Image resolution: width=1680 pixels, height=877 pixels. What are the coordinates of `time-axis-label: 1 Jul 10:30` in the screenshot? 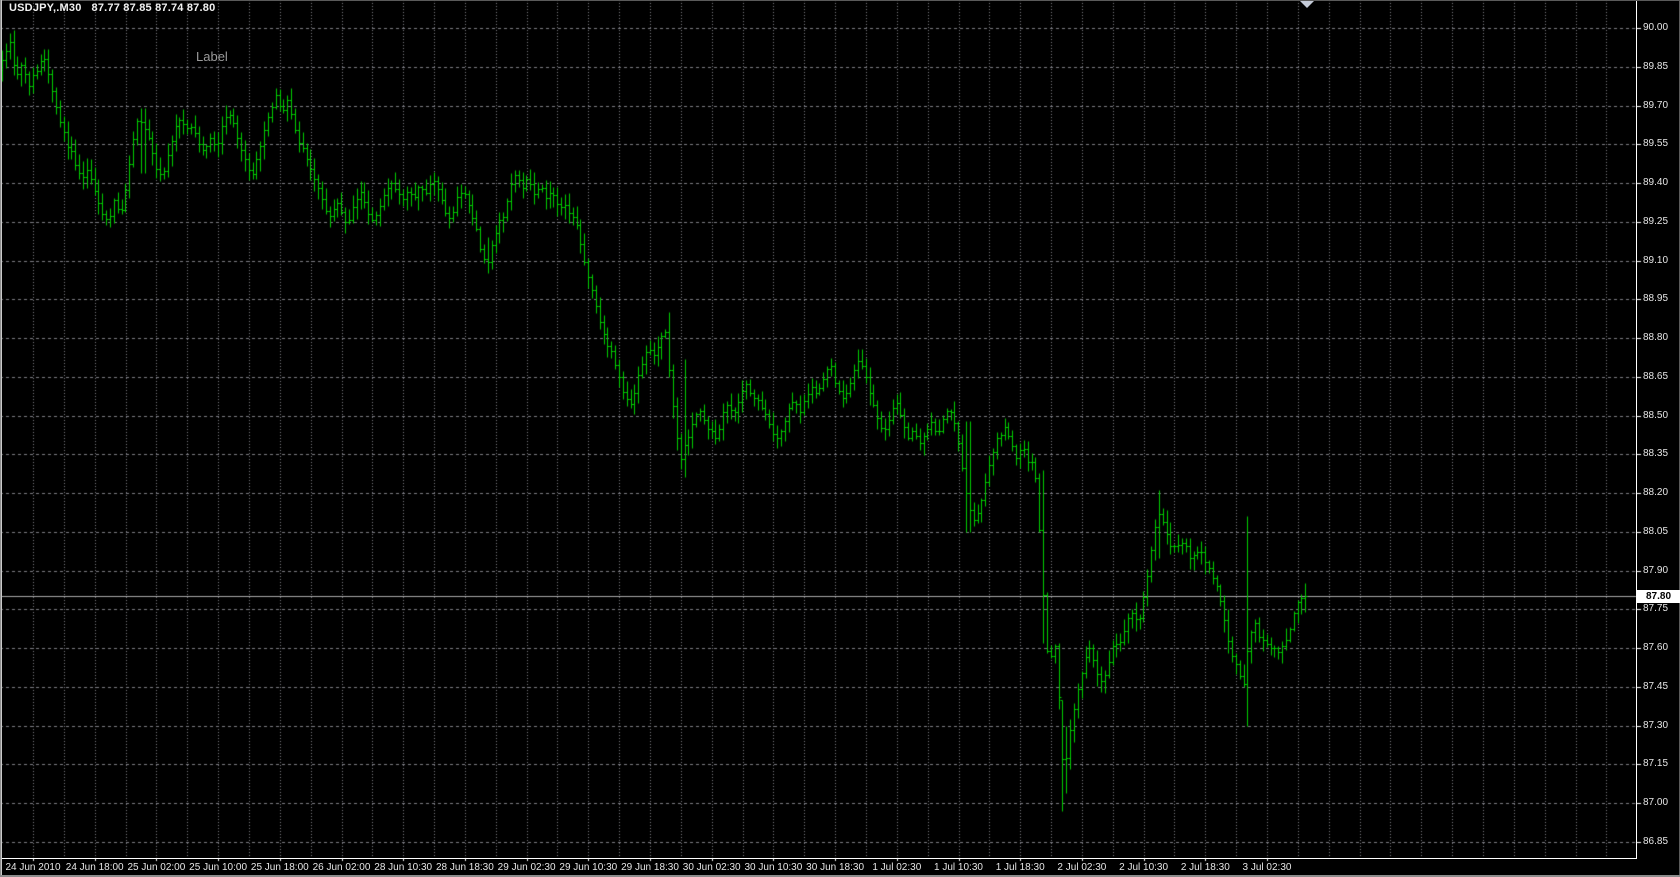 It's located at (958, 867).